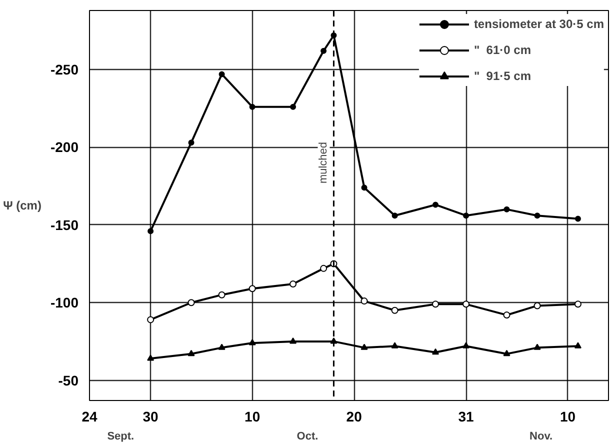 The height and width of the screenshot is (448, 614). Describe the element at coordinates (90, 416) in the screenshot. I see `x-tick-label: 24` at that location.